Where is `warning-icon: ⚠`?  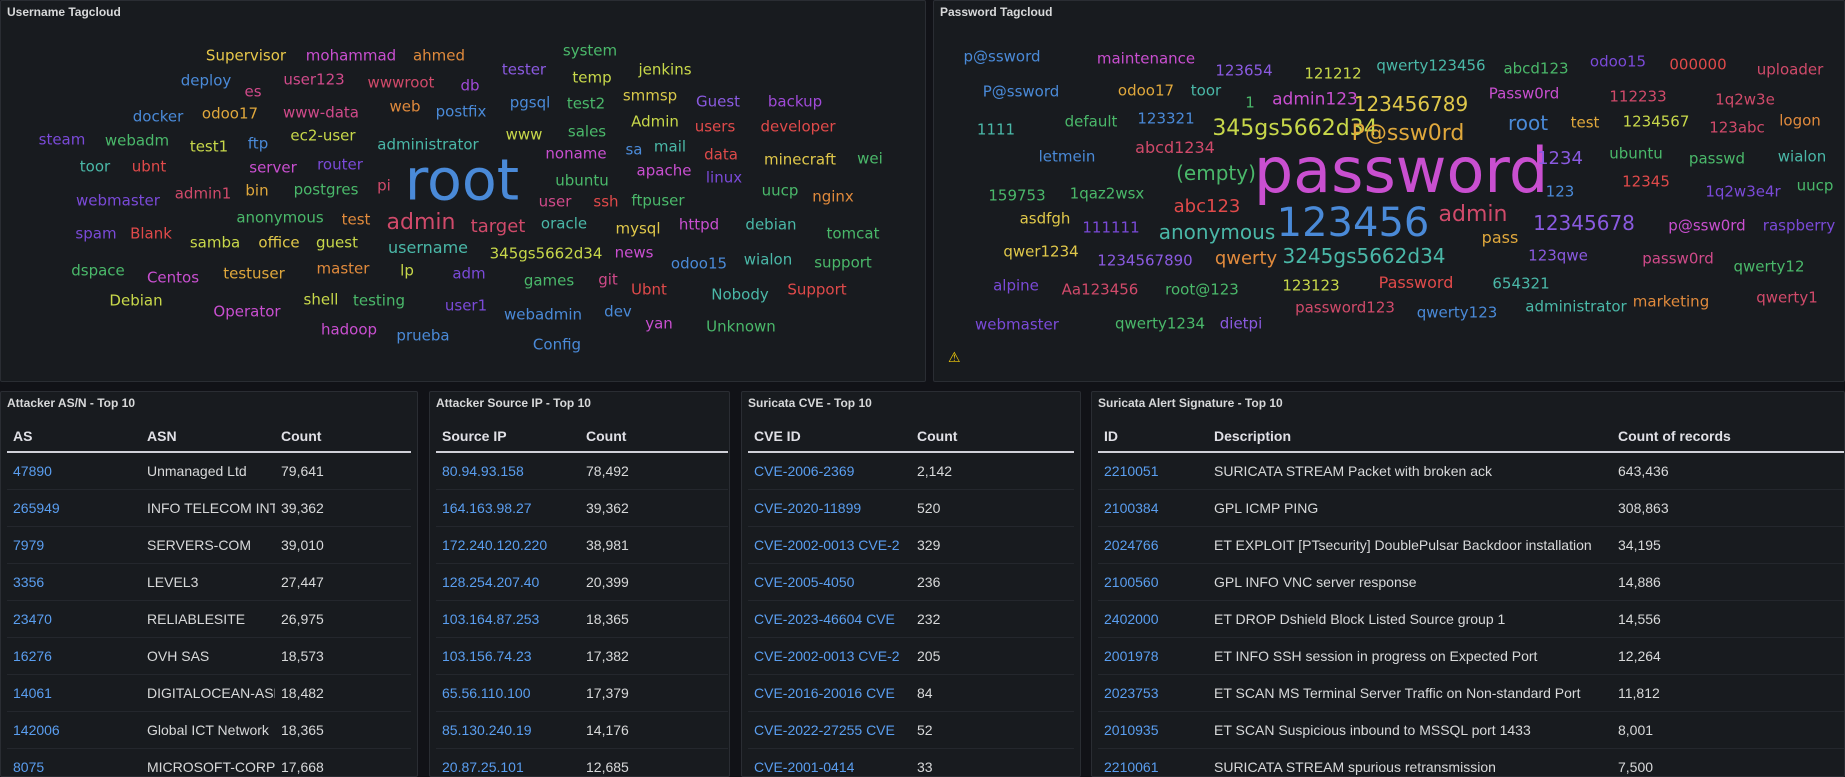 warning-icon: ⚠ is located at coordinates (954, 357).